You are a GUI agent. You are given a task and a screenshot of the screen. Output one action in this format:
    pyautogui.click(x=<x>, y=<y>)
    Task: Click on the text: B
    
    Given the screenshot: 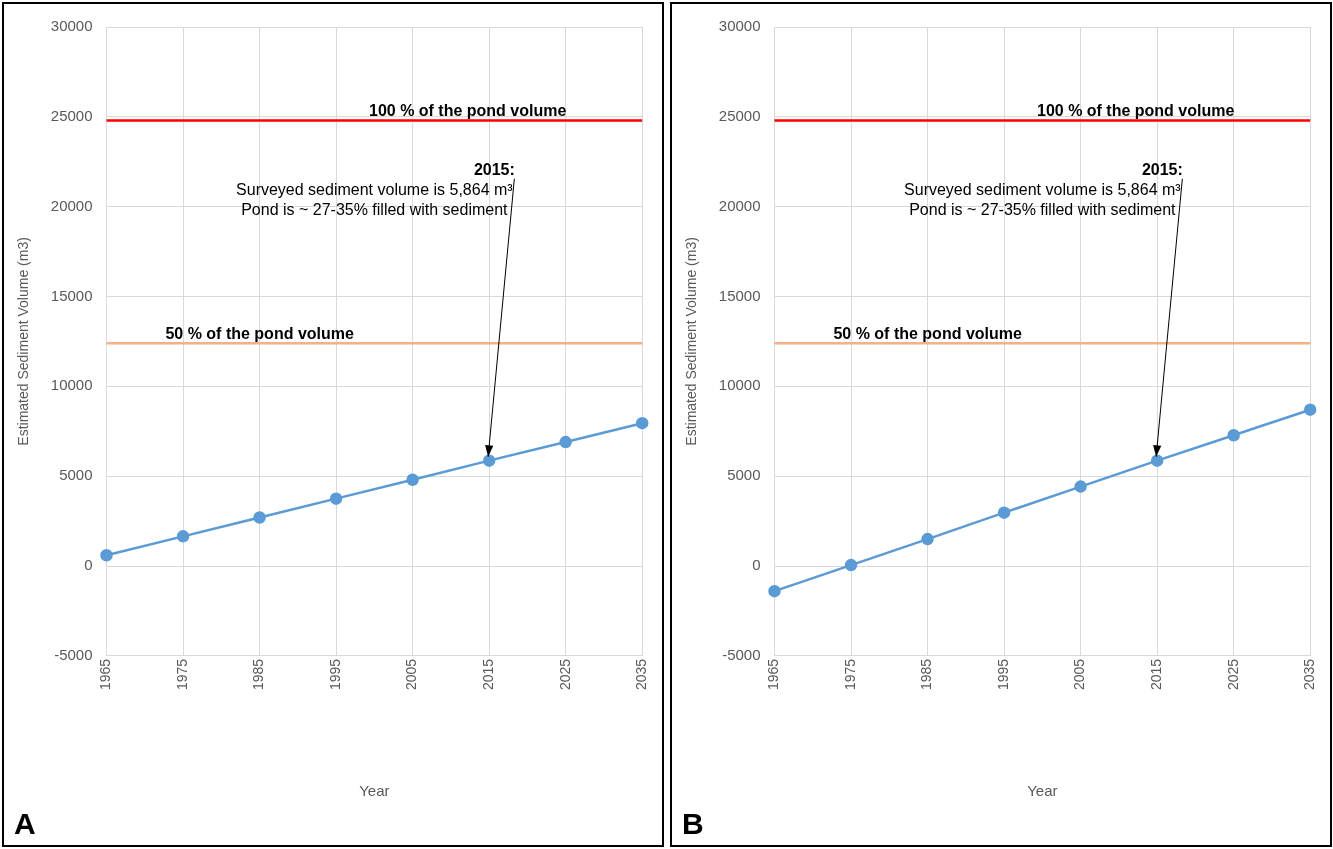 What is the action you would take?
    pyautogui.click(x=693, y=824)
    